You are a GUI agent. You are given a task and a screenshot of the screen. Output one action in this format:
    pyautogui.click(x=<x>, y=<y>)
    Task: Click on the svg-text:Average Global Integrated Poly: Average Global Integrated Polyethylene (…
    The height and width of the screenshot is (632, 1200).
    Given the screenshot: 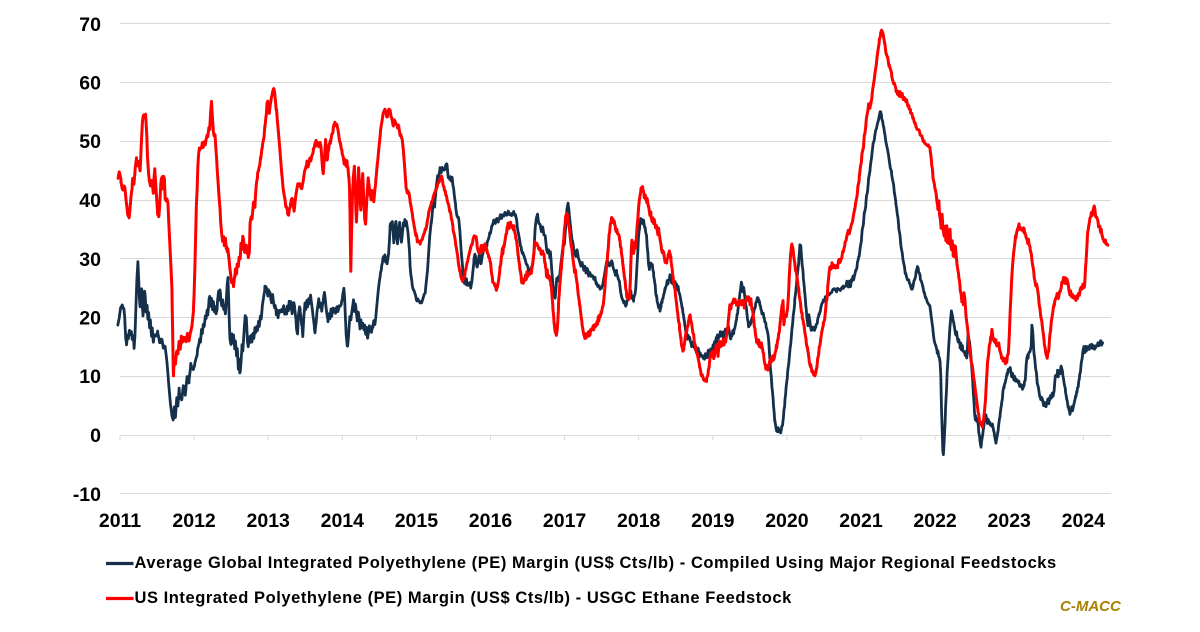 What is the action you would take?
    pyautogui.click(x=596, y=563)
    